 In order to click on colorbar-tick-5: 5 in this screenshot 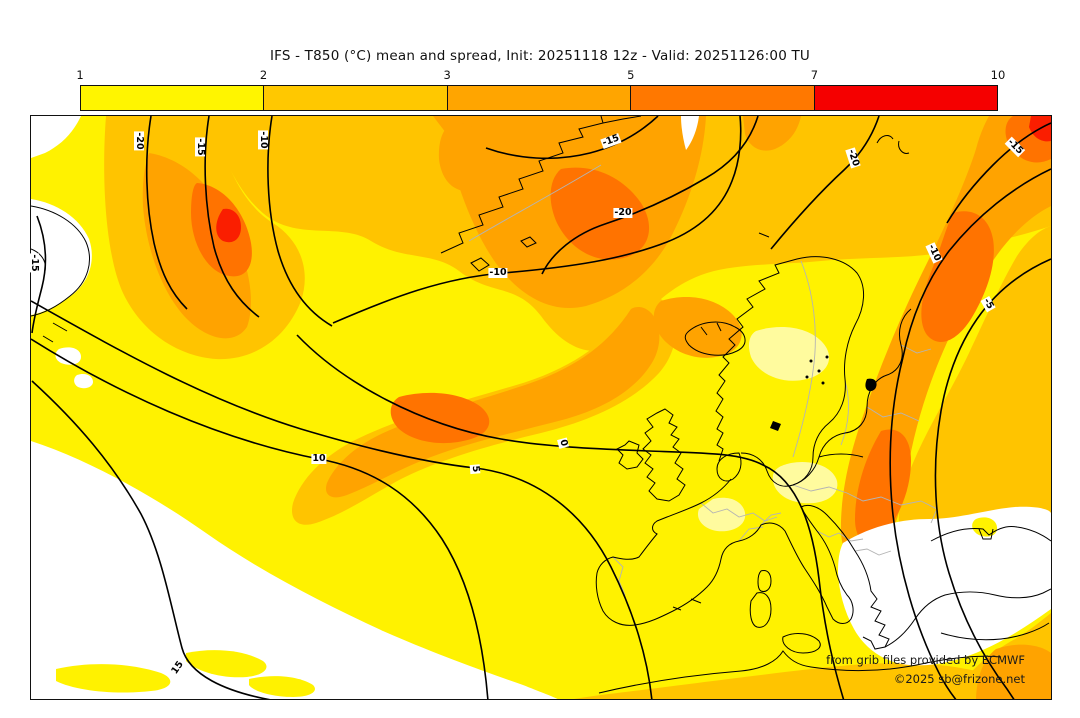, I will do `click(631, 75)`.